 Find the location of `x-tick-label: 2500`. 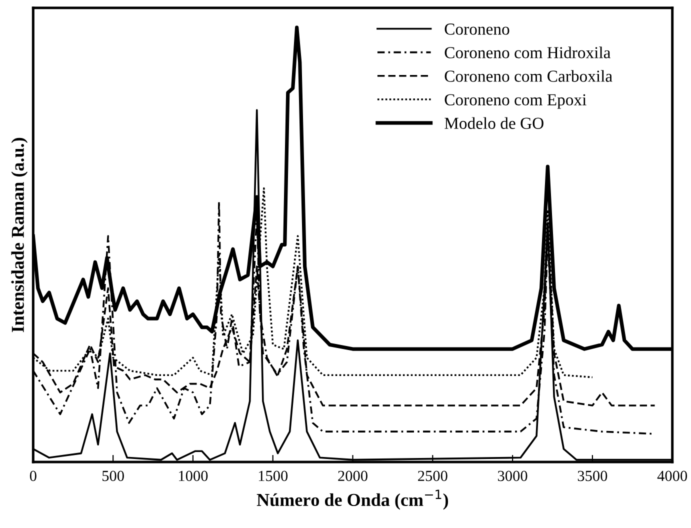

x-tick-label: 2500 is located at coordinates (433, 476).